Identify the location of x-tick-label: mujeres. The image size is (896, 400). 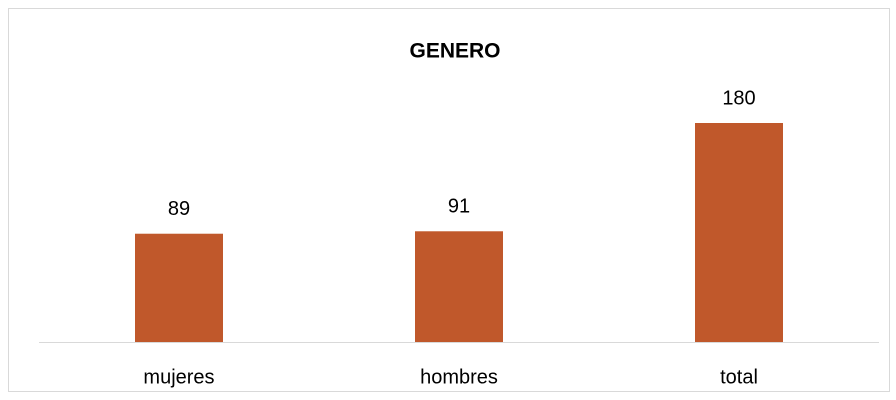
(178, 377).